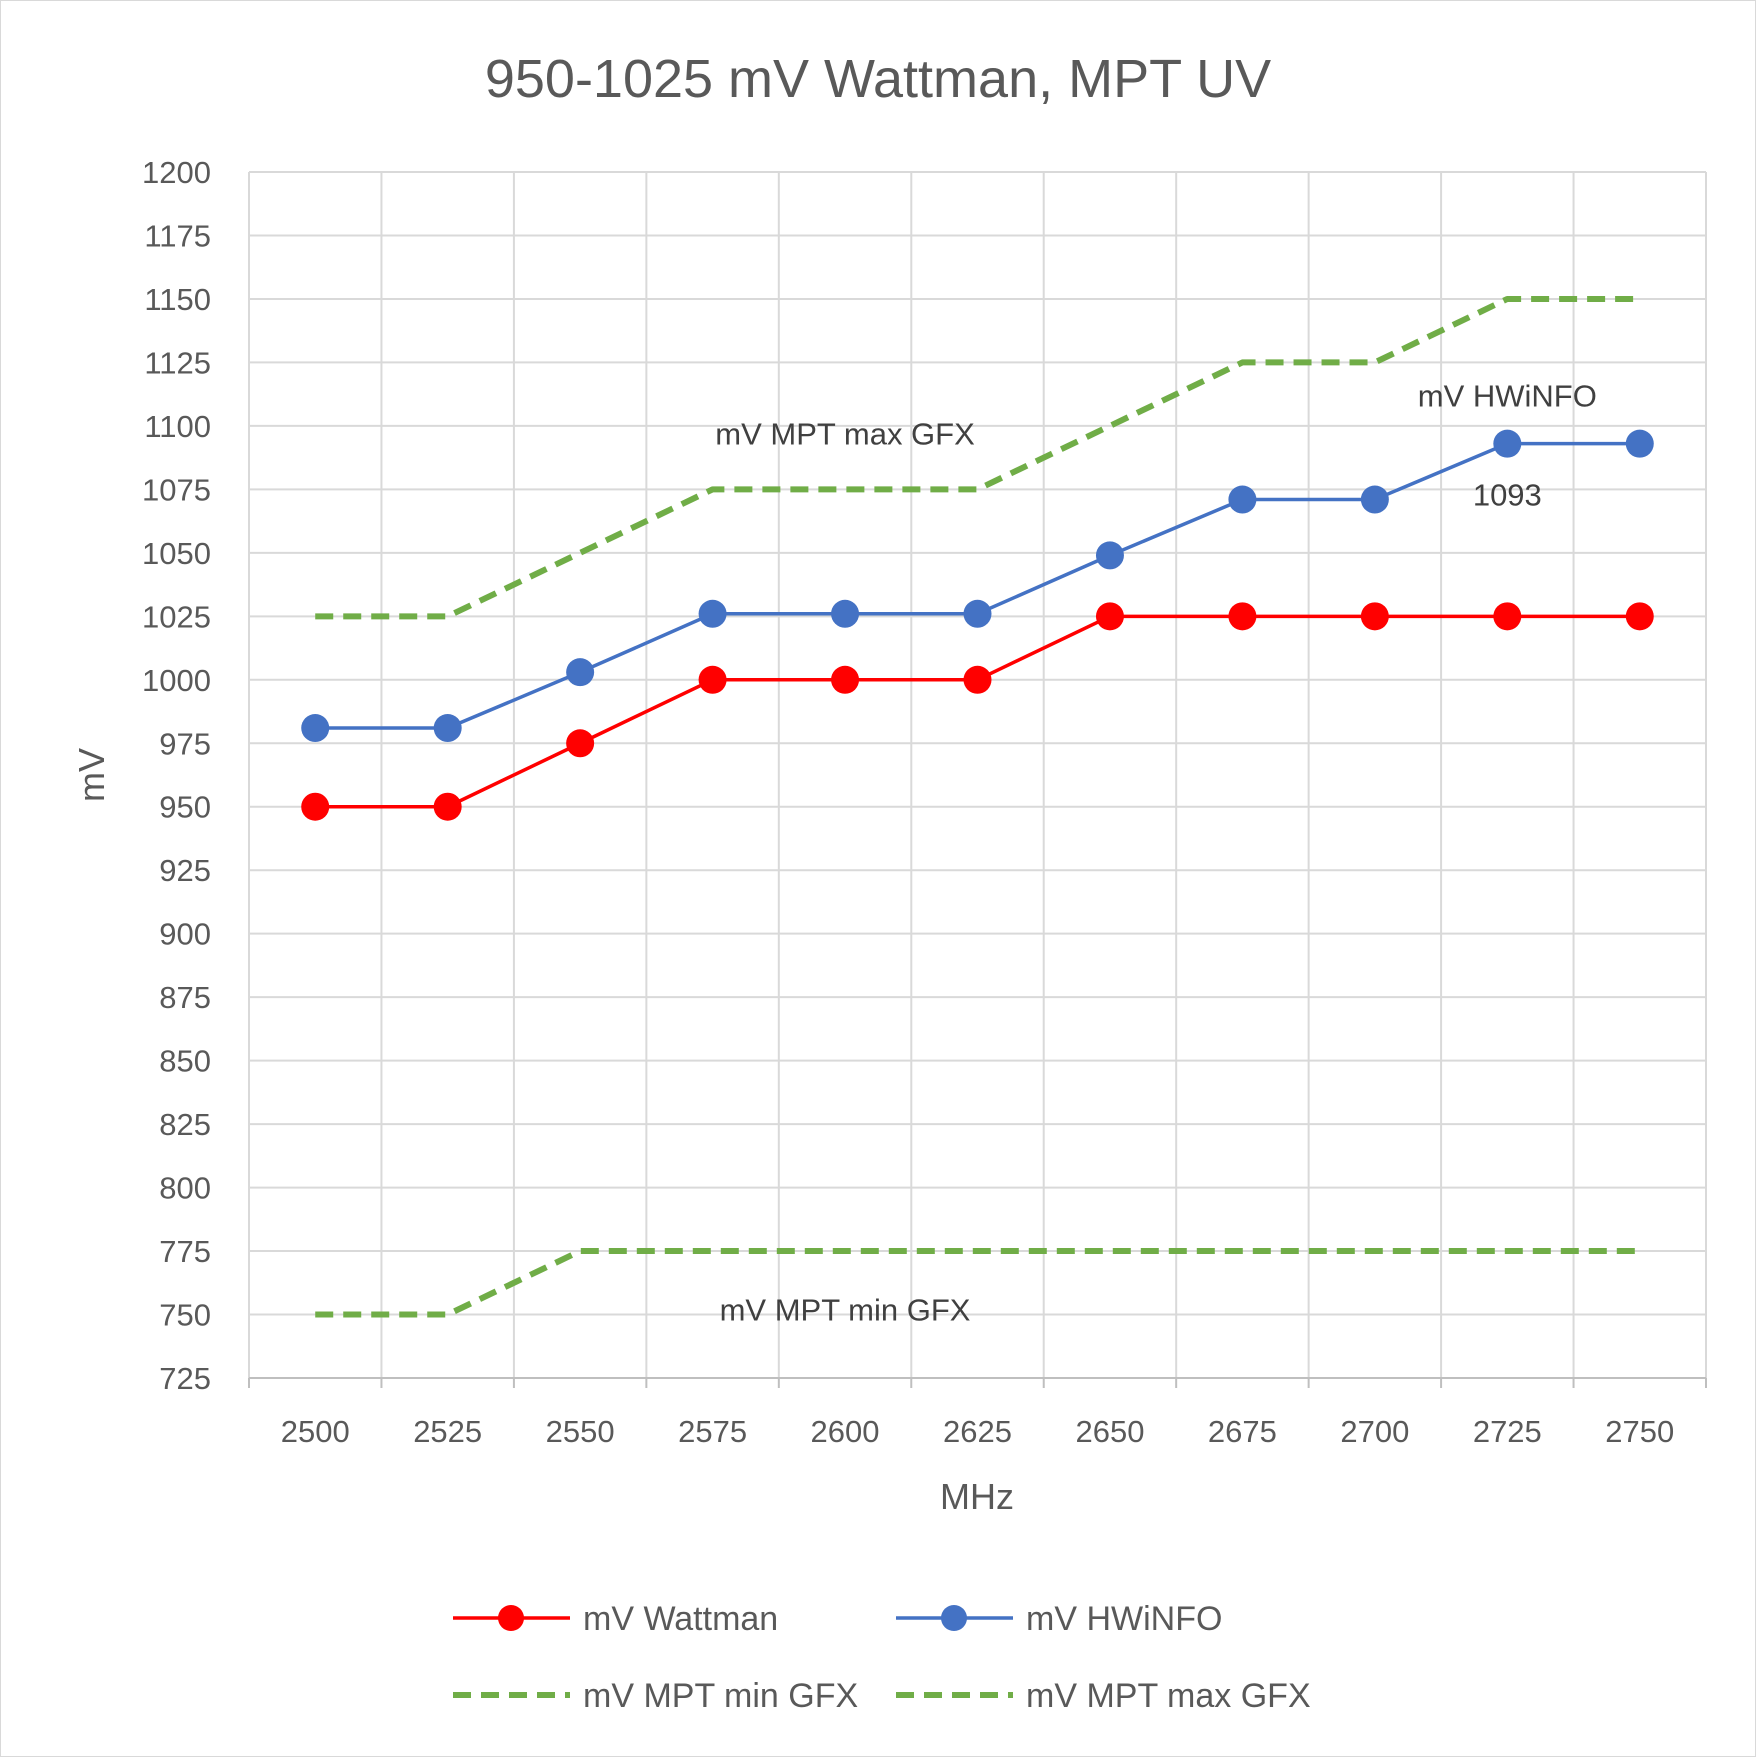 The height and width of the screenshot is (1757, 1756). Describe the element at coordinates (91, 775) in the screenshot. I see `y-axis-title: mV` at that location.